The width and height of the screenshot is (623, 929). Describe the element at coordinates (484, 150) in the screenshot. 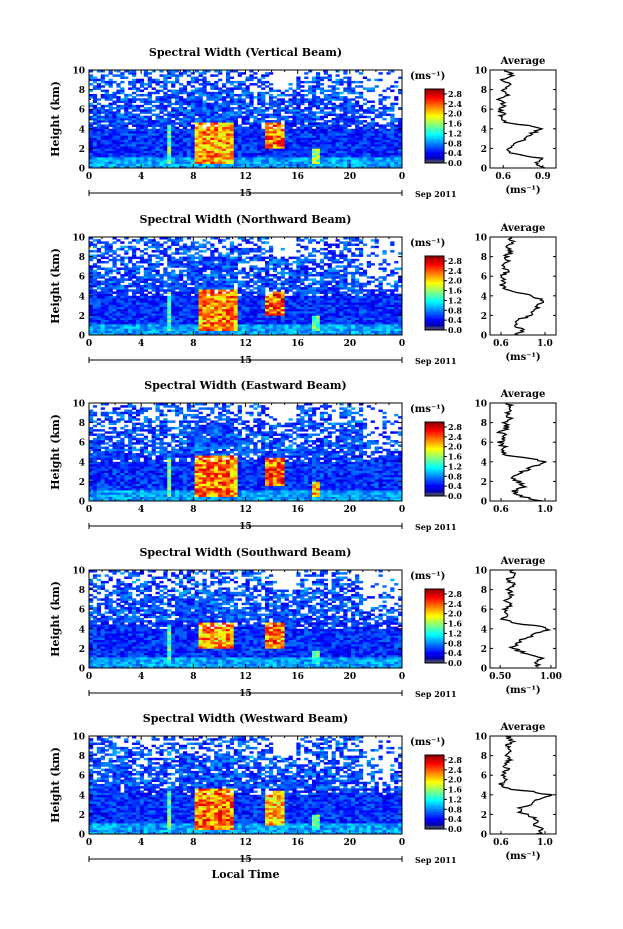

I see `average-y-tick-label: 2` at that location.